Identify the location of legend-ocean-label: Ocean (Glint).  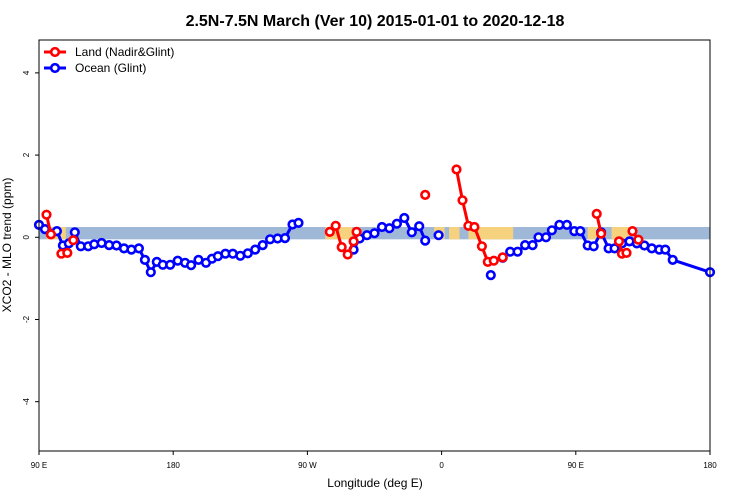
(110, 68).